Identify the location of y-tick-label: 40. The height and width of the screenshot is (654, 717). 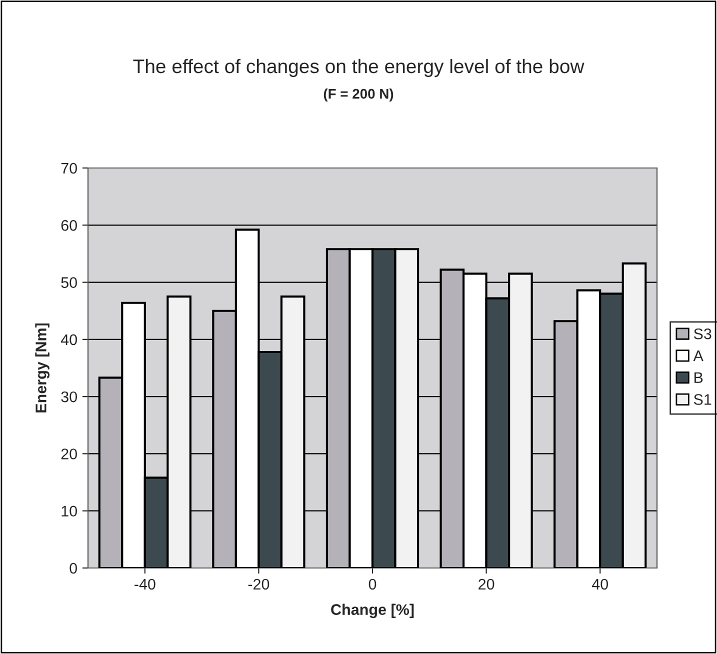
(68, 340).